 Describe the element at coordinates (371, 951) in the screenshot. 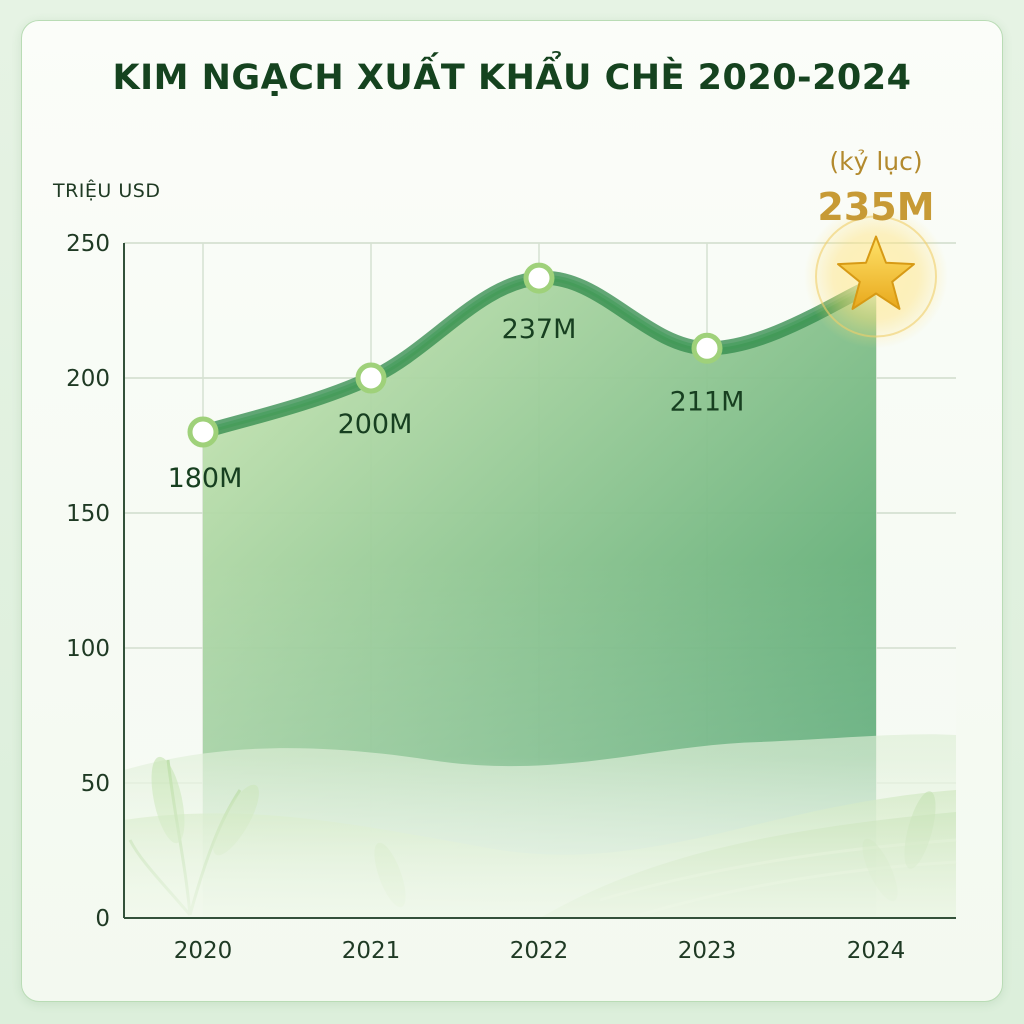

I see `x-tick-label: 2021` at that location.